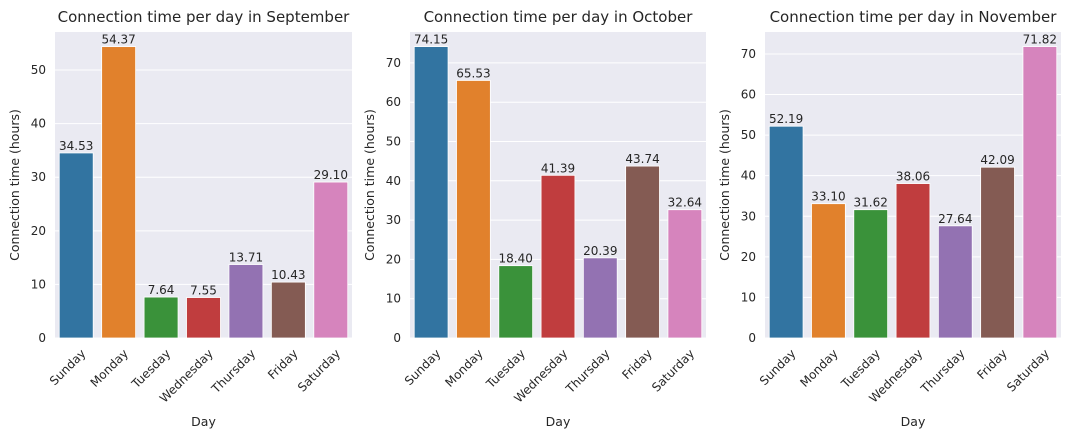  I want to click on bar-value-label: 20.39, so click(600, 251).